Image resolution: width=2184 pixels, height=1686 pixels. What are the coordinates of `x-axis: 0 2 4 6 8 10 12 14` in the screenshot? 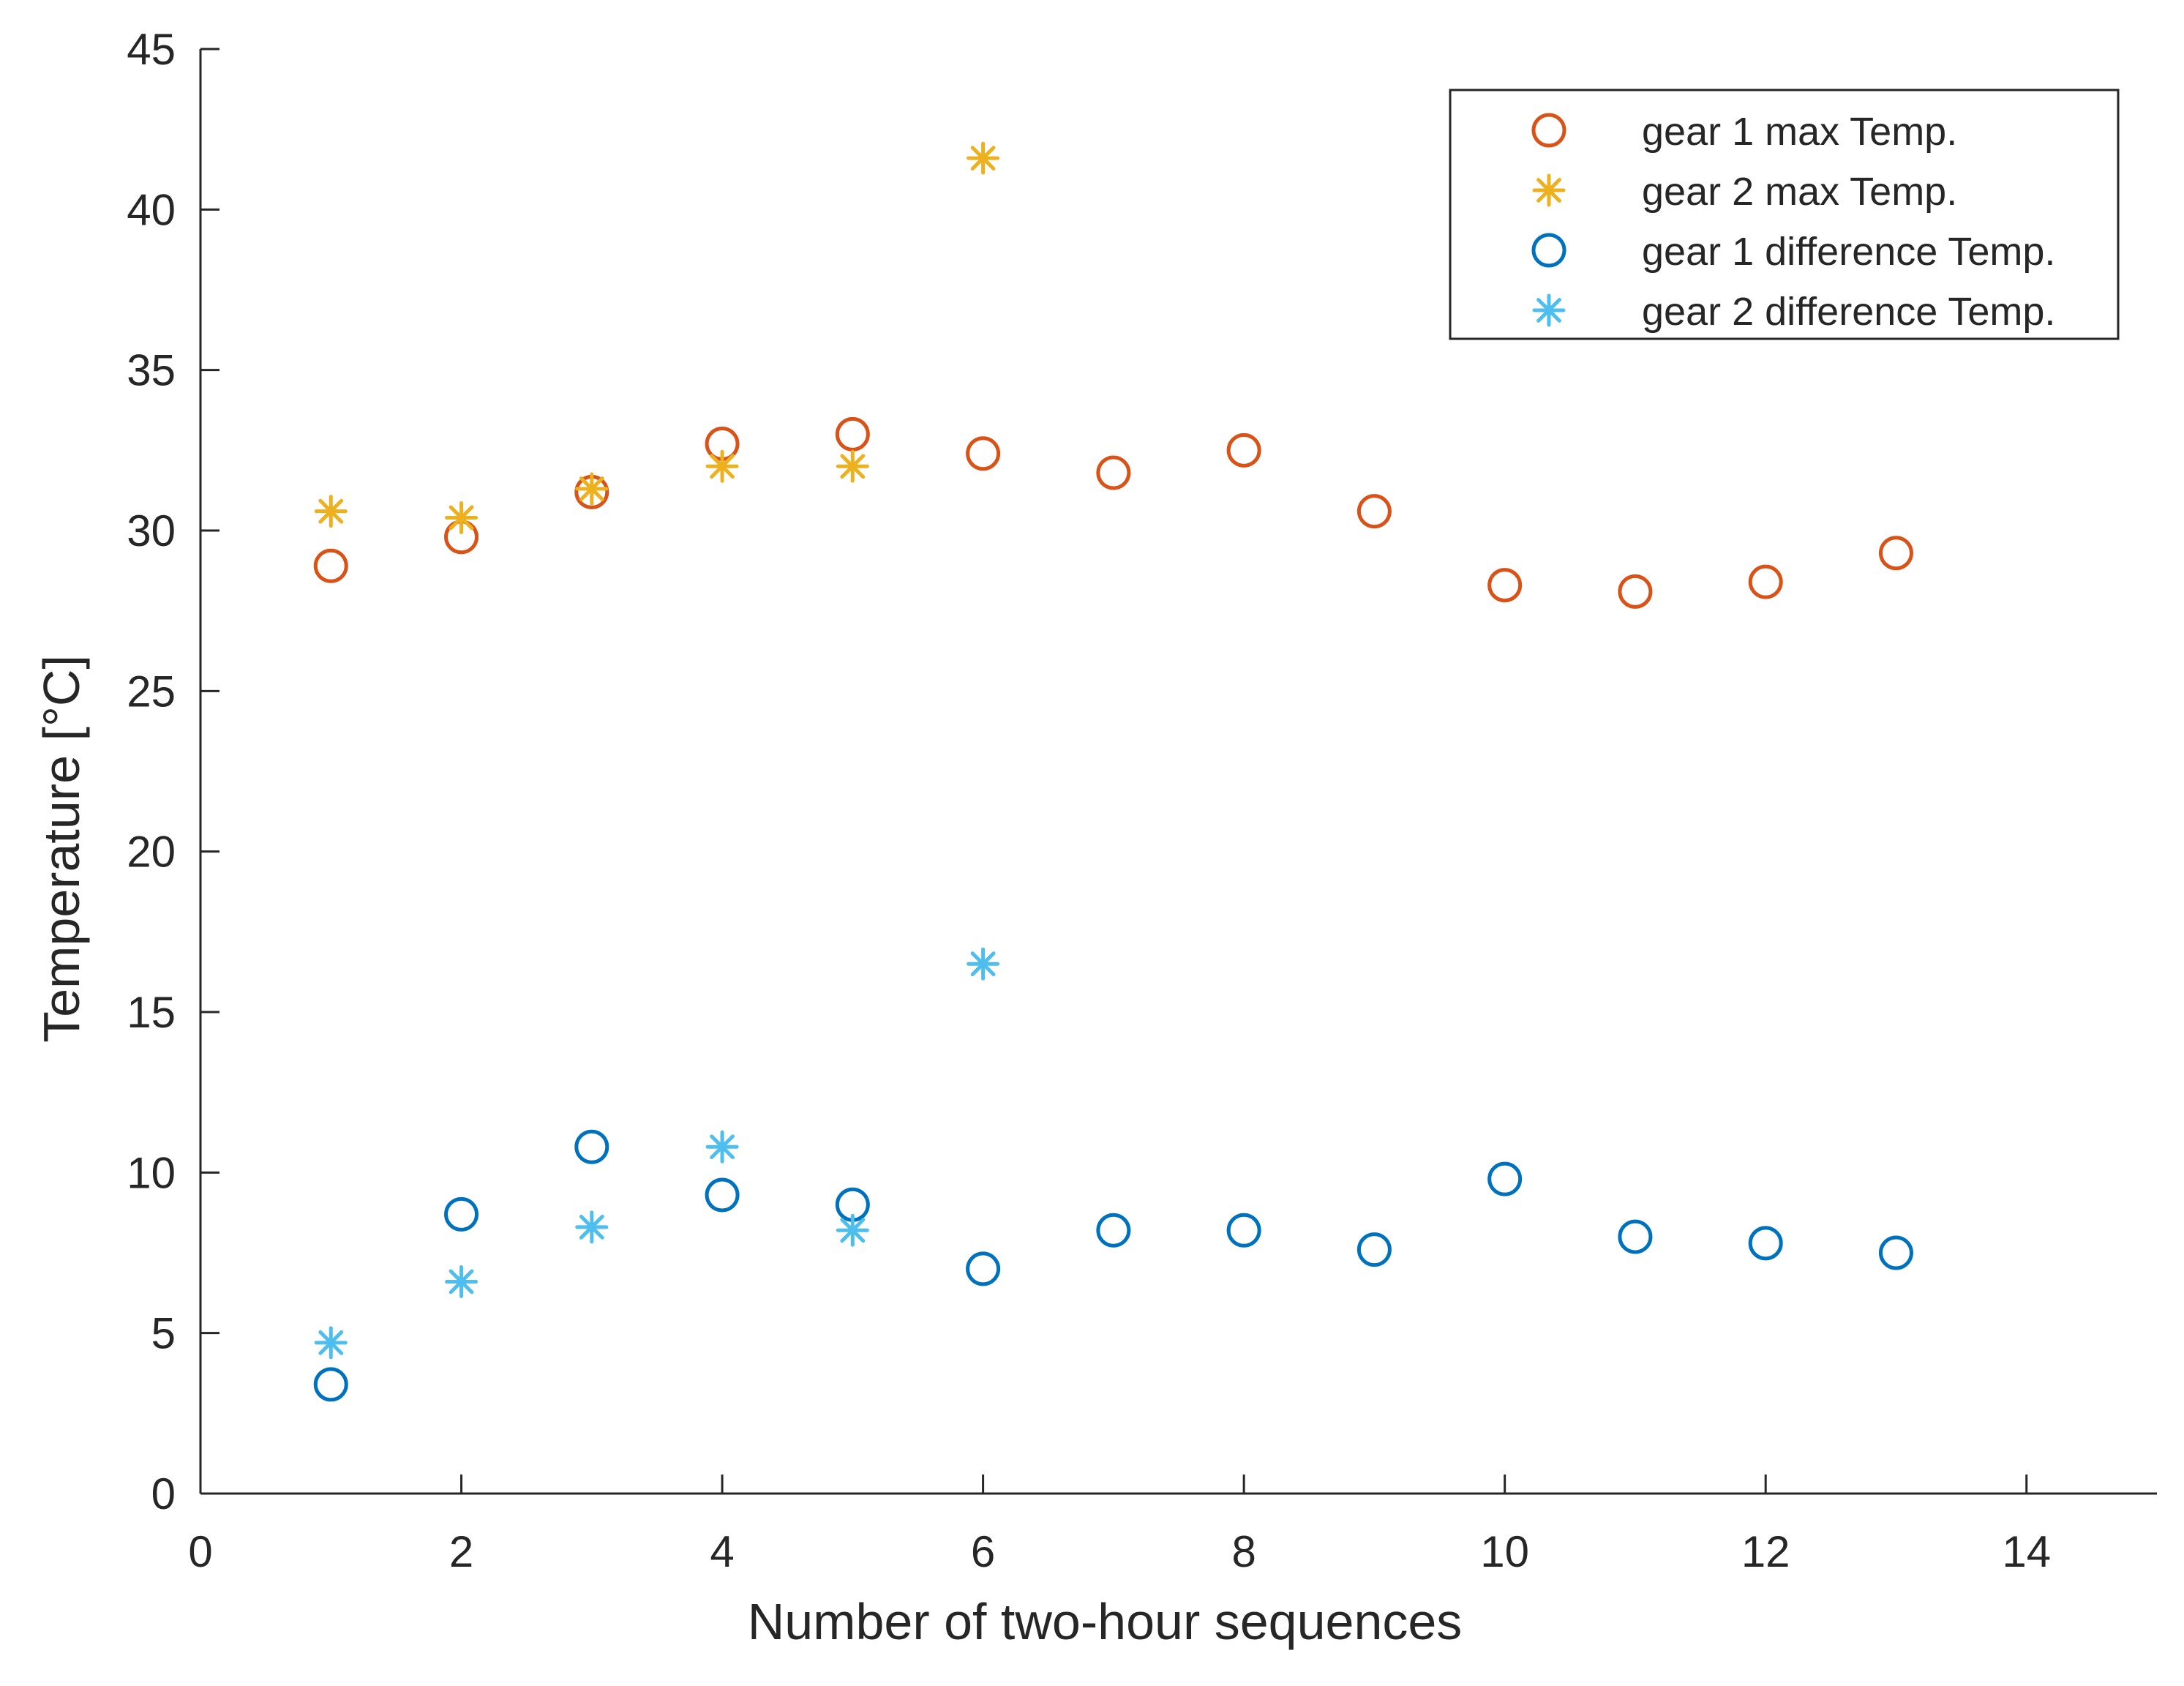 It's located at (1119, 1525).